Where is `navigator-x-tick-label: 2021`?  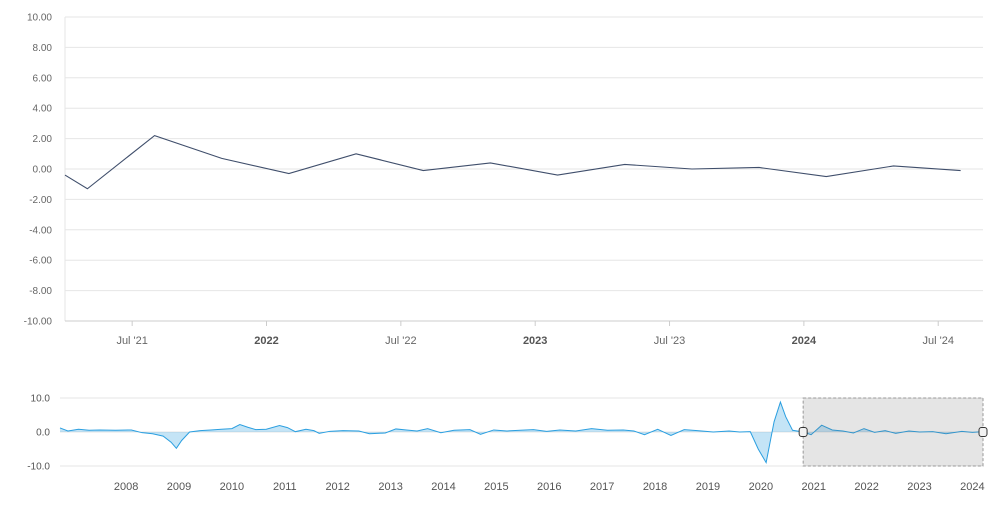
navigator-x-tick-label: 2021 is located at coordinates (813, 487).